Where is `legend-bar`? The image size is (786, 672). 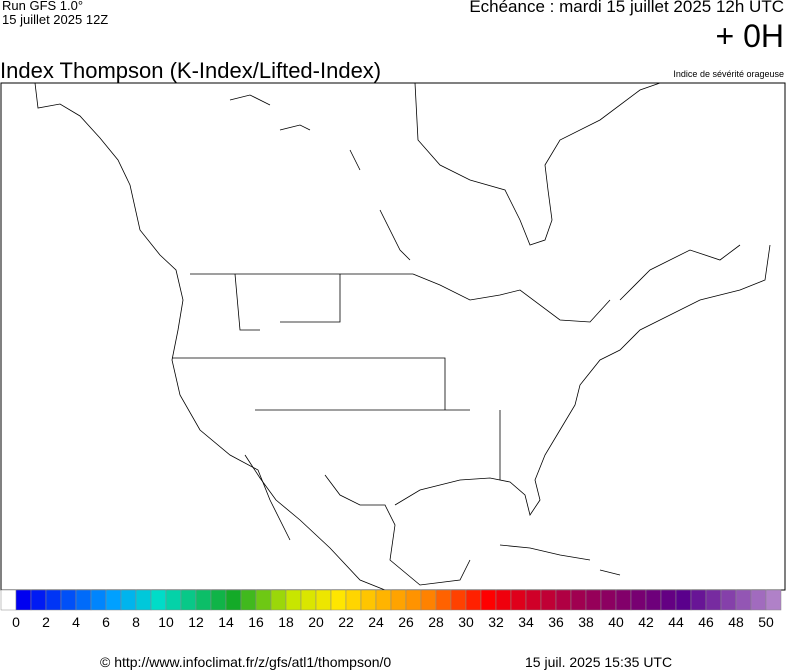 legend-bar is located at coordinates (391, 600).